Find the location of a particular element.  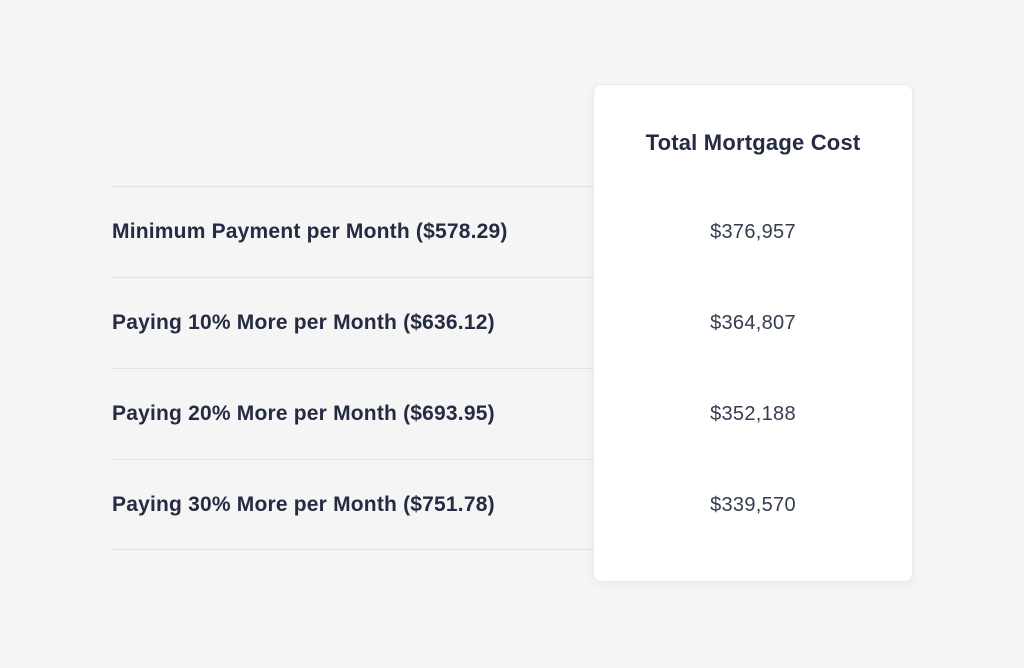

table-row: Minimum Payment per Month ($578.29) is located at coordinates (352, 231).